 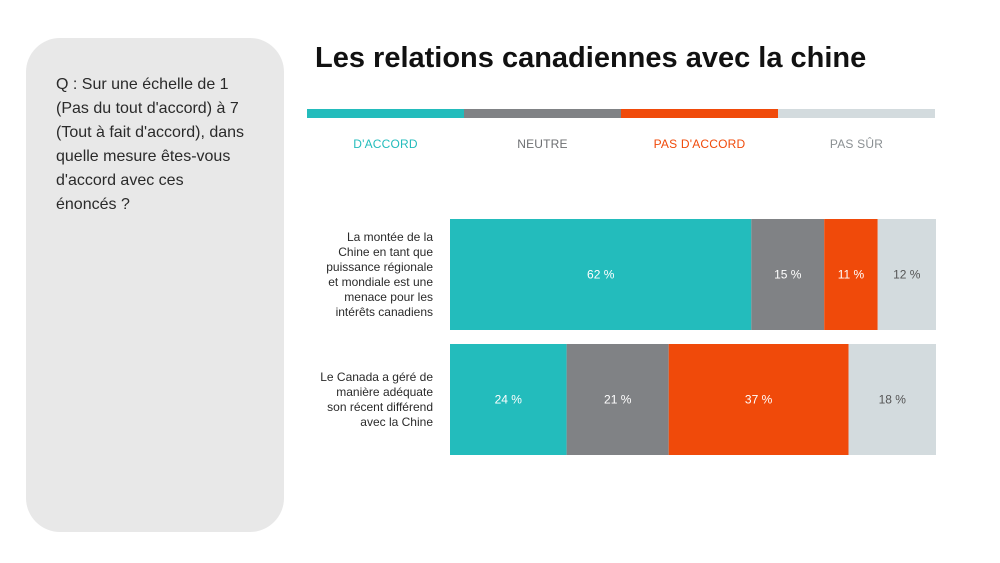 I want to click on question-line: (Pas du tout d'accord) à 7, so click(x=147, y=108).